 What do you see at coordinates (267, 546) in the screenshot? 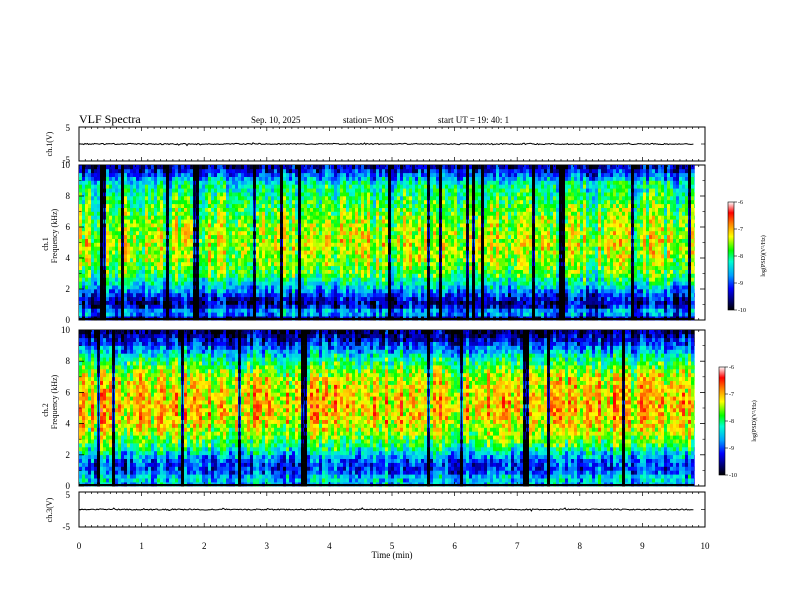
I see `time-tick-label: 3` at bounding box center [267, 546].